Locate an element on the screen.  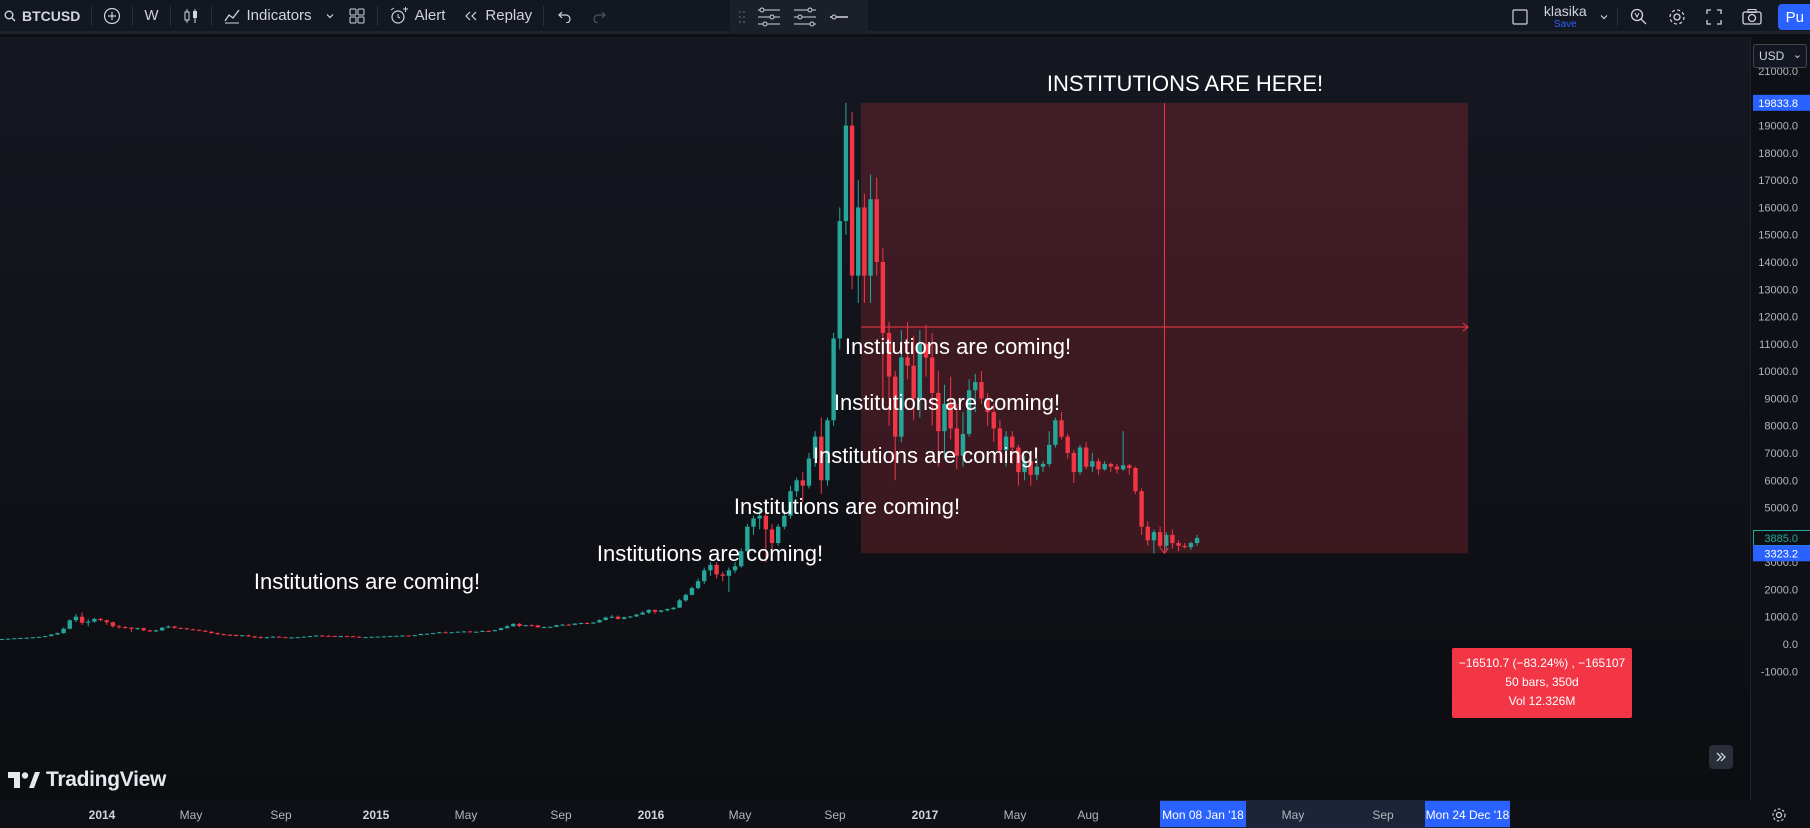
divider is located at coordinates (1617, 17).